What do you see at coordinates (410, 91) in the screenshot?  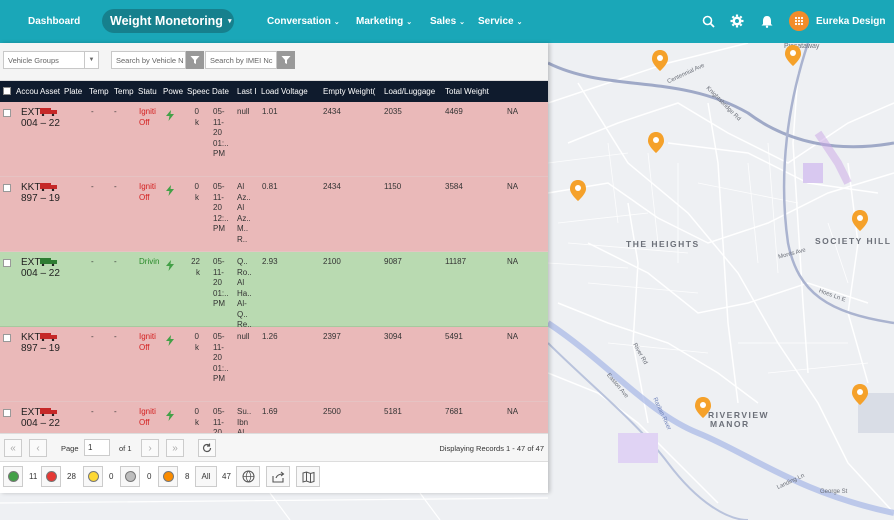 I see `column-header: Load/Luggage` at bounding box center [410, 91].